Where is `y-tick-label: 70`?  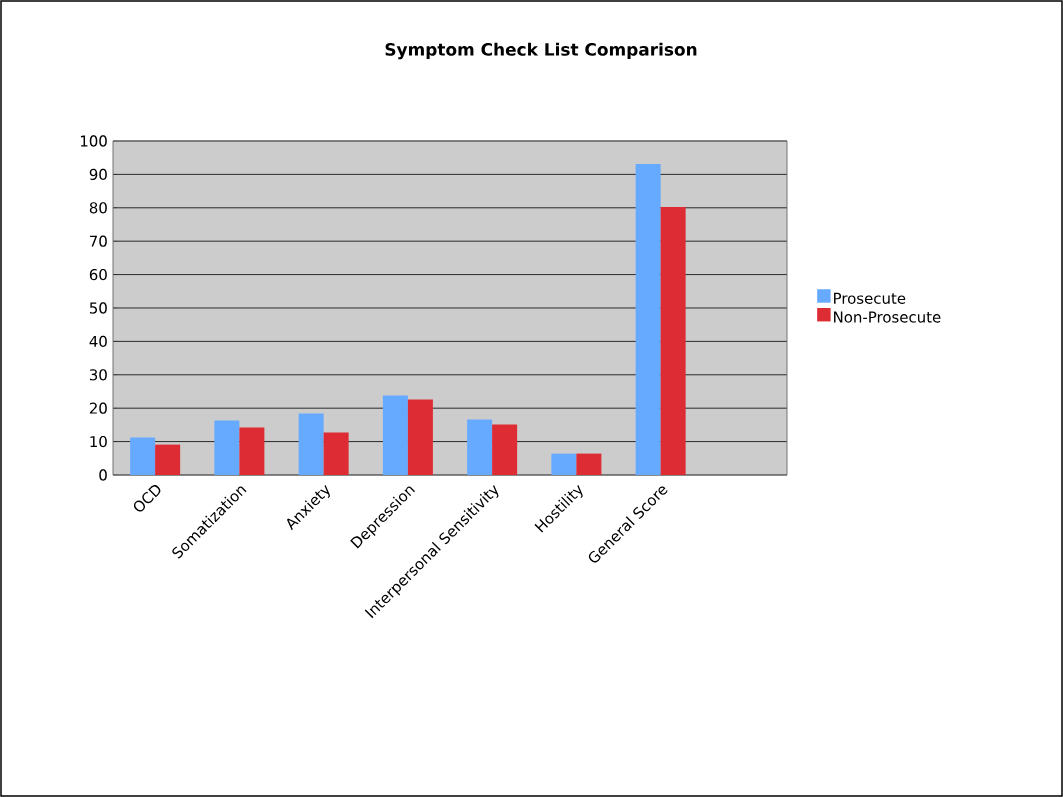 y-tick-label: 70 is located at coordinates (98, 241).